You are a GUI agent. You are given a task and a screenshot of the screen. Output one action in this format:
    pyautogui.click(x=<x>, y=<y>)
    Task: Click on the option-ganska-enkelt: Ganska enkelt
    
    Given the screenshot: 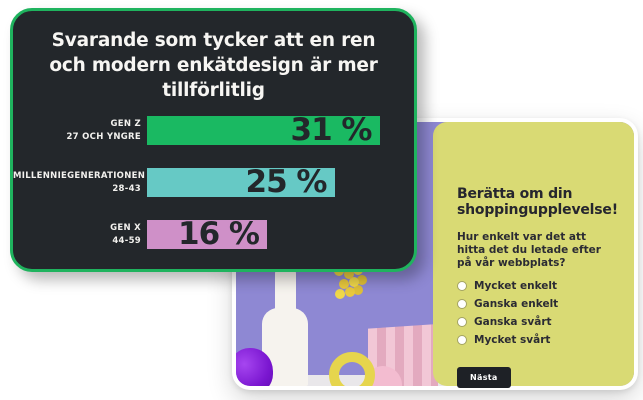 What is the action you would take?
    pyautogui.click(x=534, y=304)
    